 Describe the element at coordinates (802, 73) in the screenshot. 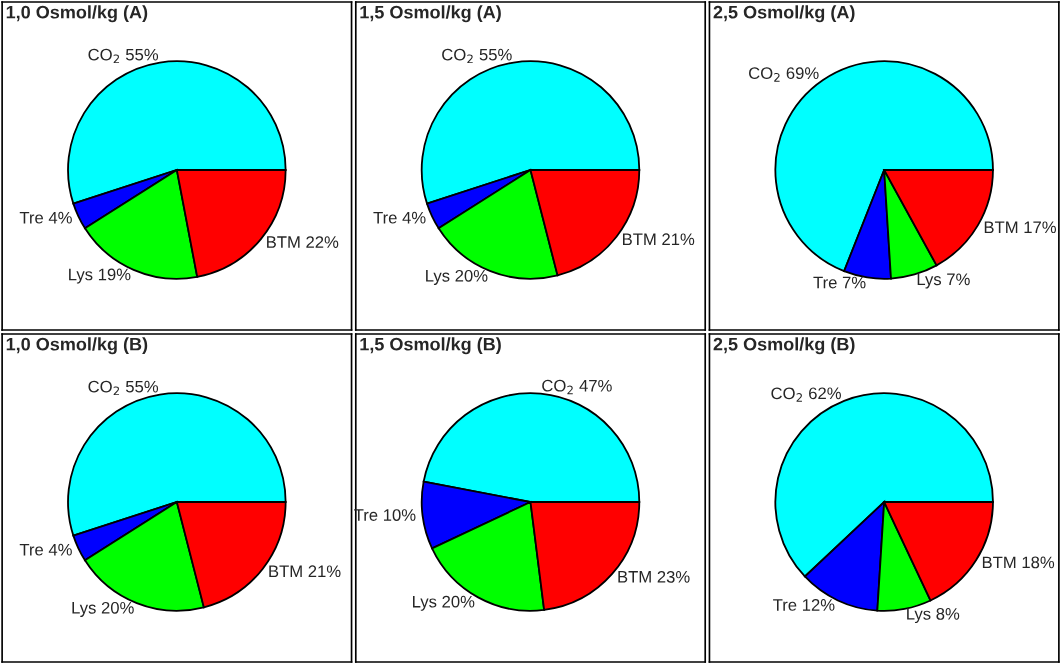

I see `data-label: 69%` at that location.